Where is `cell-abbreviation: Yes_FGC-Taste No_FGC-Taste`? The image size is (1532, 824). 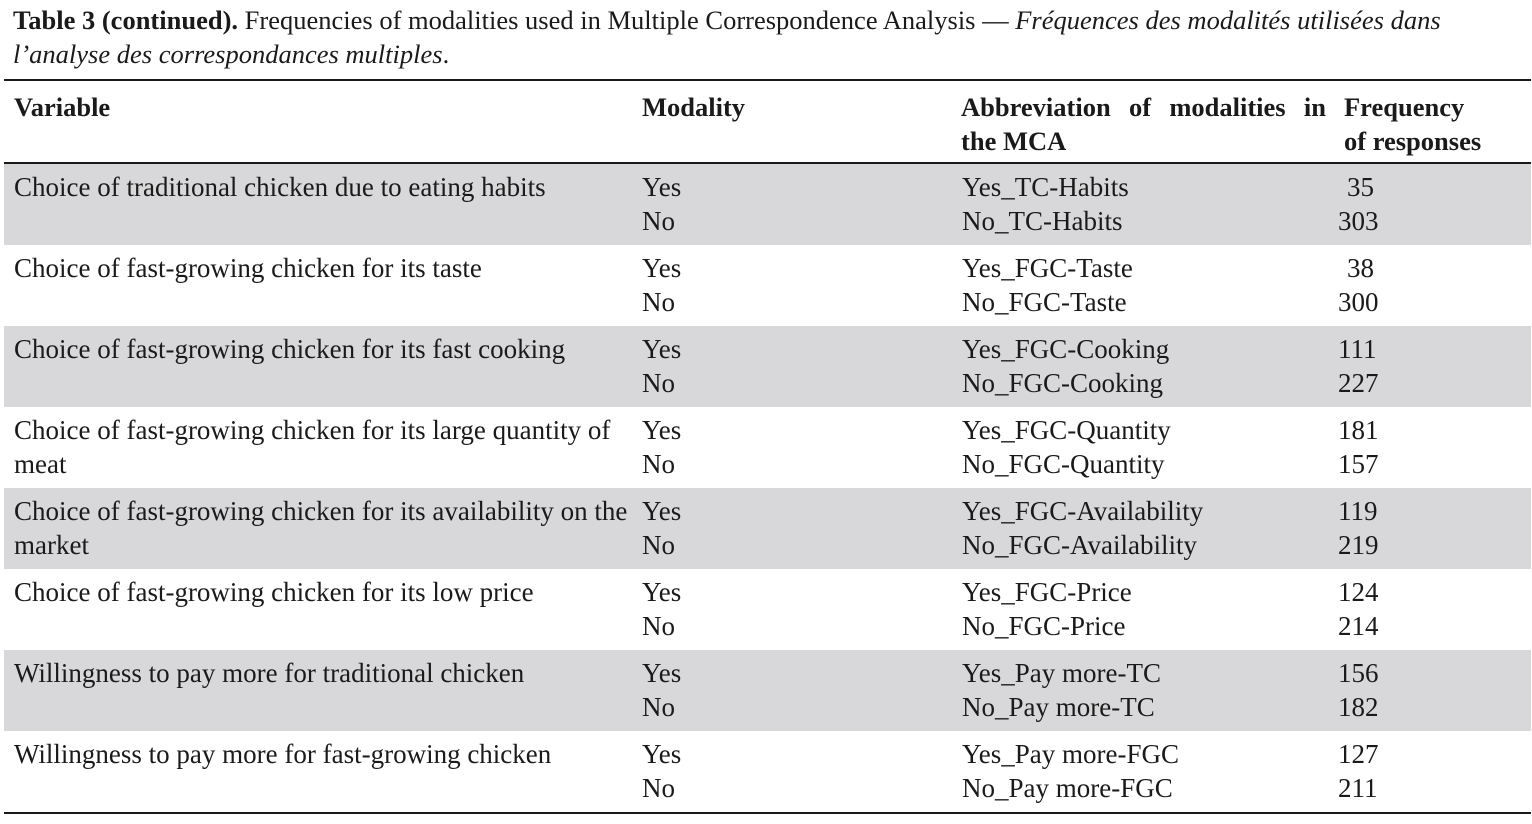 cell-abbreviation: Yes_FGC-Taste No_FGC-Taste is located at coordinates (1143, 285).